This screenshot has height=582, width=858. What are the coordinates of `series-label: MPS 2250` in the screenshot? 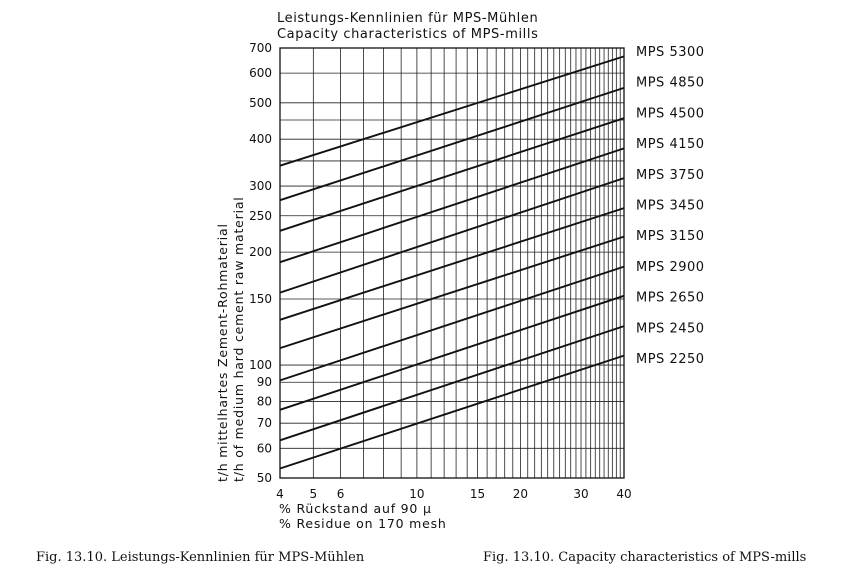 It's located at (670, 359).